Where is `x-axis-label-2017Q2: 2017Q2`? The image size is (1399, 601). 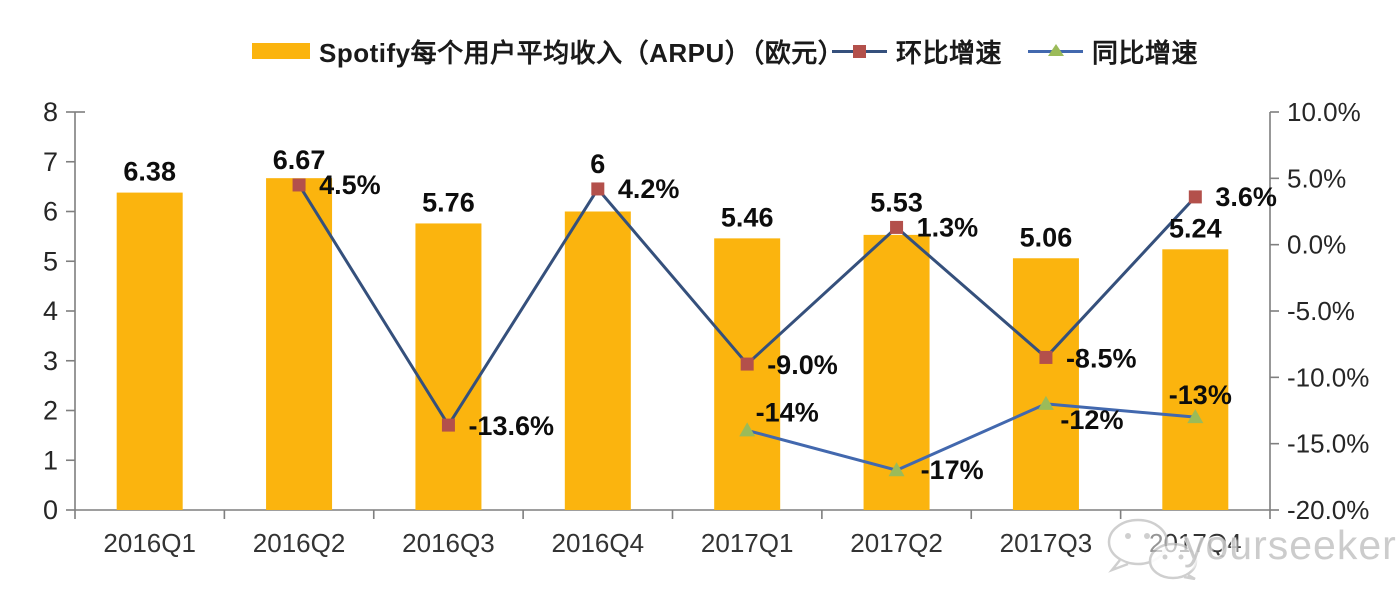 x-axis-label-2017Q2: 2017Q2 is located at coordinates (896, 543).